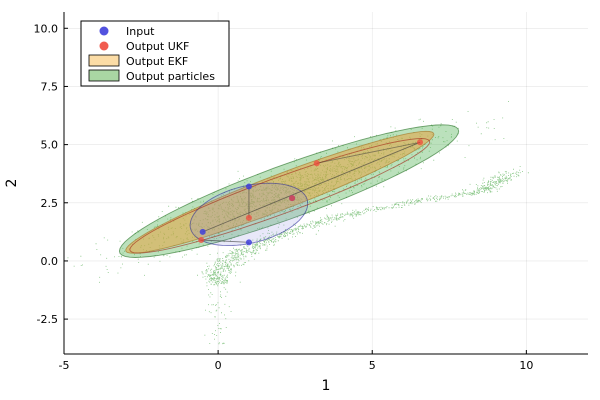  I want to click on legend-label-3: Output particles, so click(170, 76).